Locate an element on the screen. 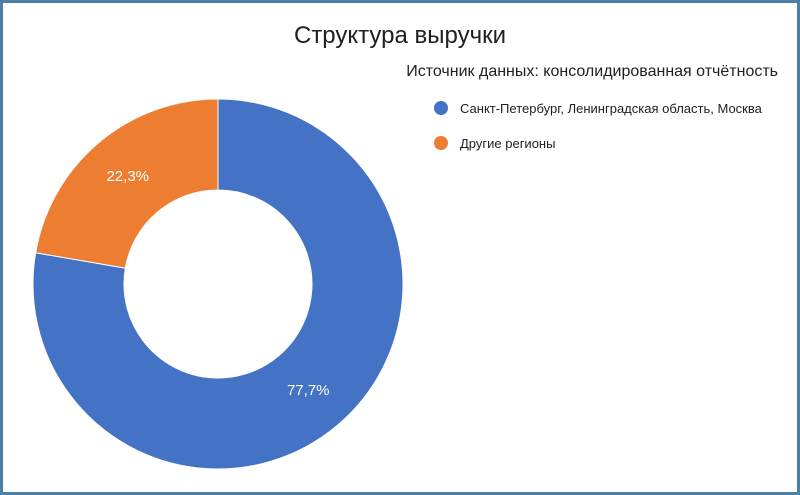 The image size is (800, 495). donut-slice-other-regions is located at coordinates (127, 183).